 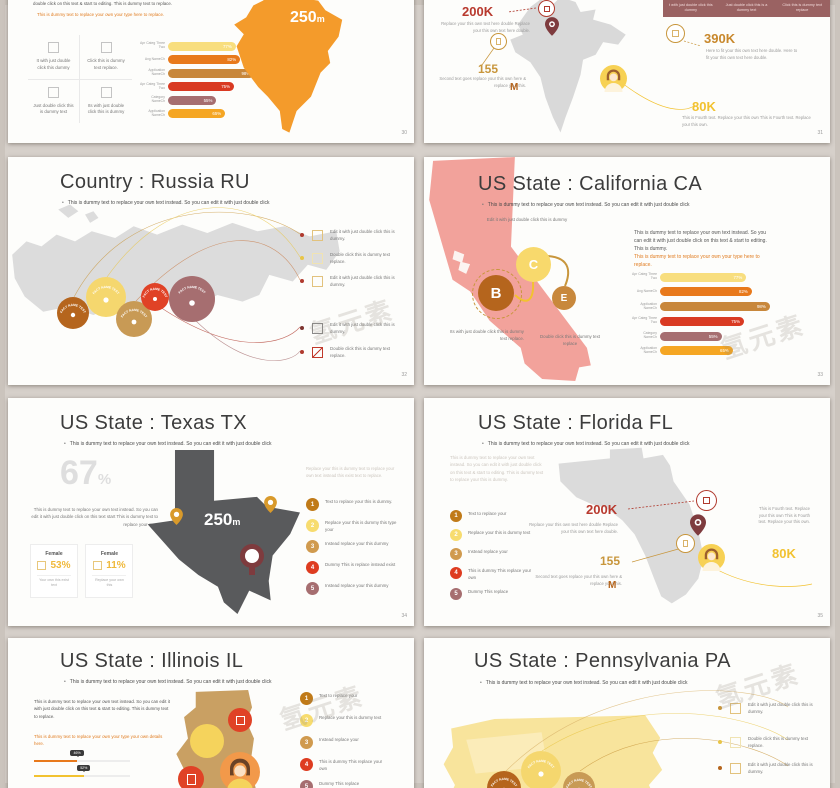 What do you see at coordinates (232, 60) in the screenshot?
I see `bar-value-label: 82%` at bounding box center [232, 60].